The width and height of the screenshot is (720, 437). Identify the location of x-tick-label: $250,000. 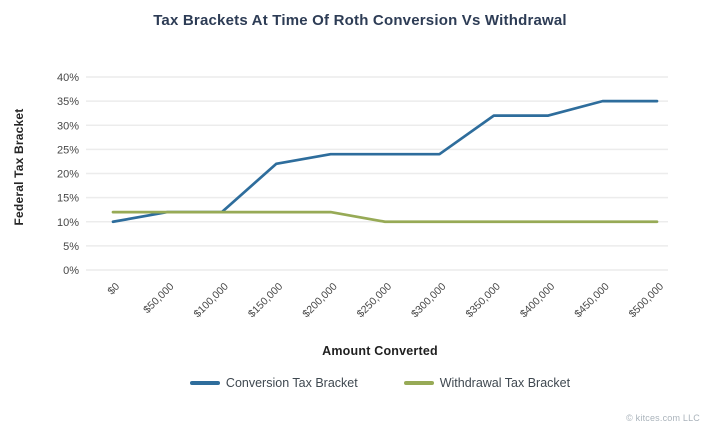
(375, 301).